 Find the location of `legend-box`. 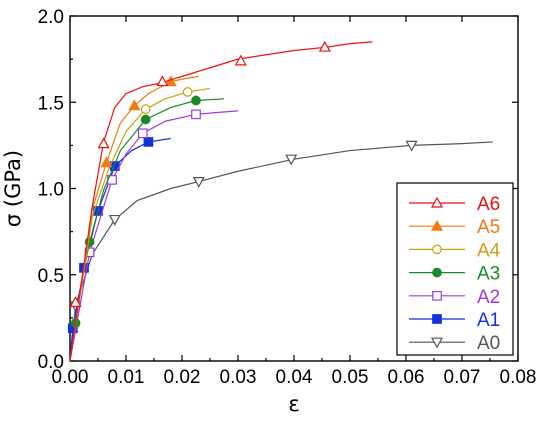

legend-box is located at coordinates (455, 269).